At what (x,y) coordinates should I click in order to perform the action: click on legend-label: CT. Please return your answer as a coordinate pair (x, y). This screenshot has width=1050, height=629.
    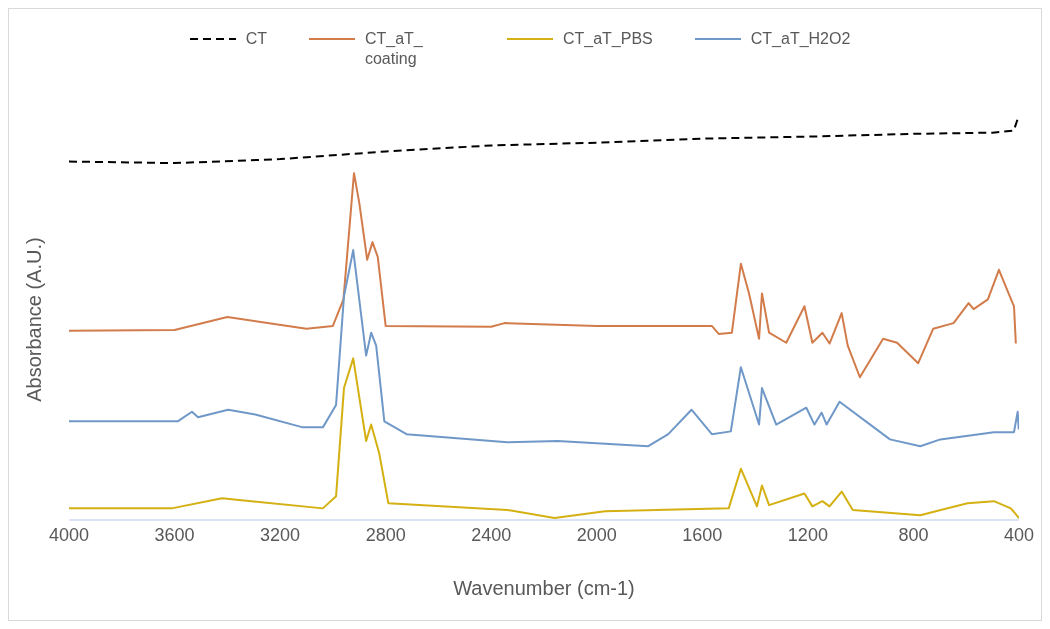
    Looking at the image, I should click on (256, 39).